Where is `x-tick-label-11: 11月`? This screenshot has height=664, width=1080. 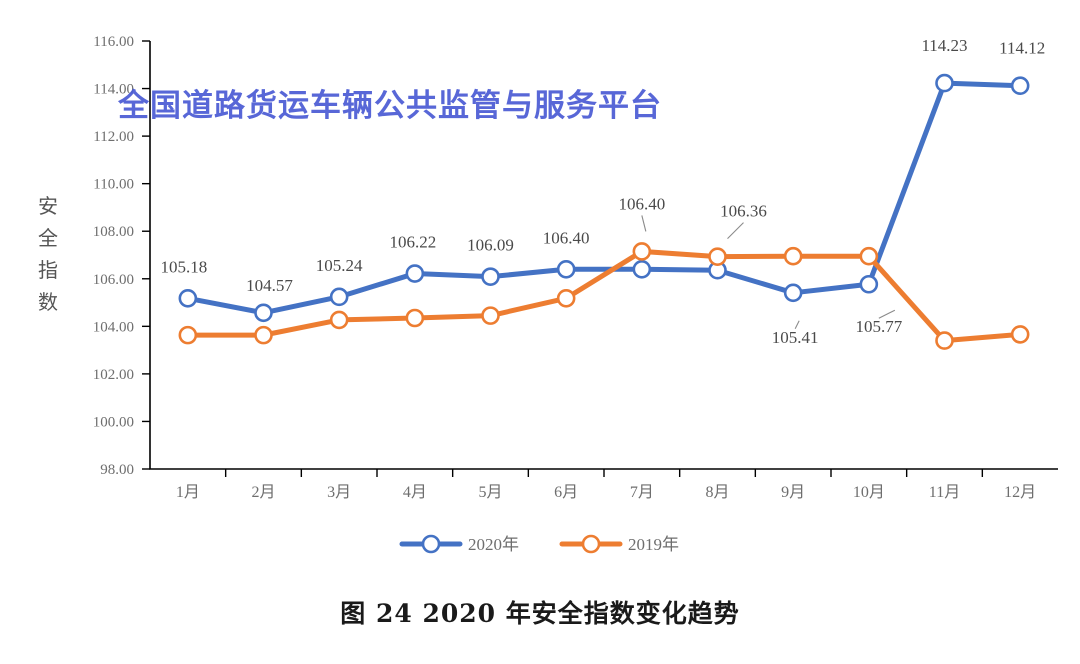
x-tick-label-11: 11月 is located at coordinates (944, 492).